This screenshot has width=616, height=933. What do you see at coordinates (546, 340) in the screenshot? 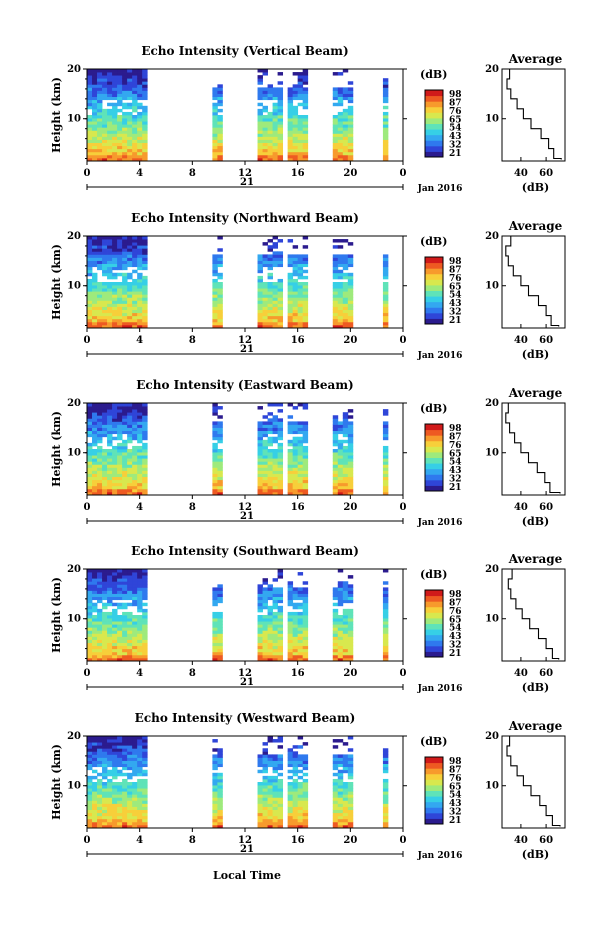
I see `average-x-tick-label: 60` at bounding box center [546, 340].